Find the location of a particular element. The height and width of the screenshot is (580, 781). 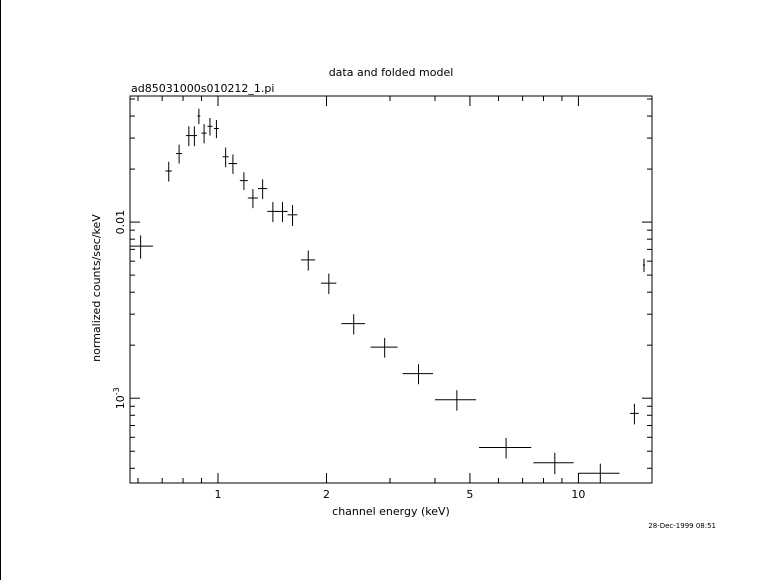

x-tick-label: 5 is located at coordinates (469, 494).